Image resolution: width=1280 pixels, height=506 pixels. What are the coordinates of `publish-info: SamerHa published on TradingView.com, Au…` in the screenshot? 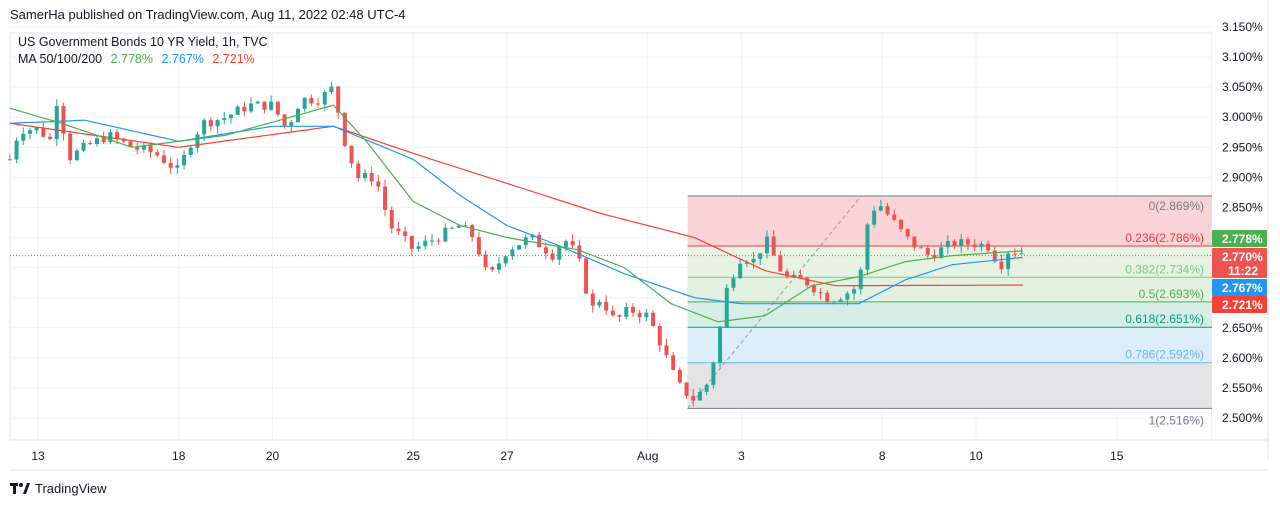 It's located at (208, 14).